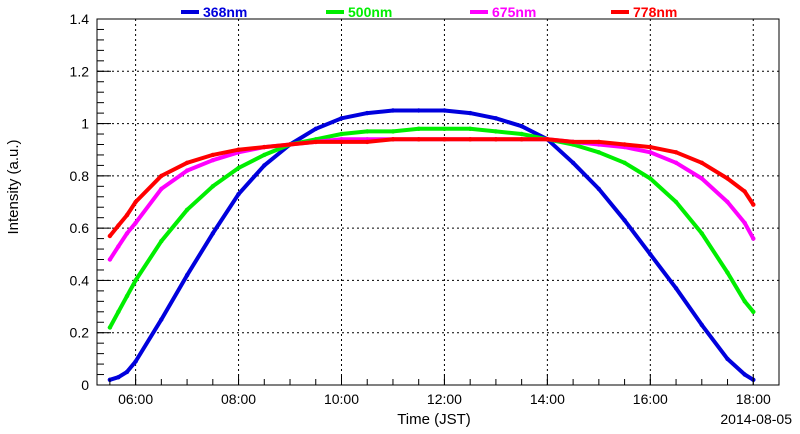 This screenshot has height=434, width=800. Describe the element at coordinates (655, 12) in the screenshot. I see `legend-label: 778nm` at that location.